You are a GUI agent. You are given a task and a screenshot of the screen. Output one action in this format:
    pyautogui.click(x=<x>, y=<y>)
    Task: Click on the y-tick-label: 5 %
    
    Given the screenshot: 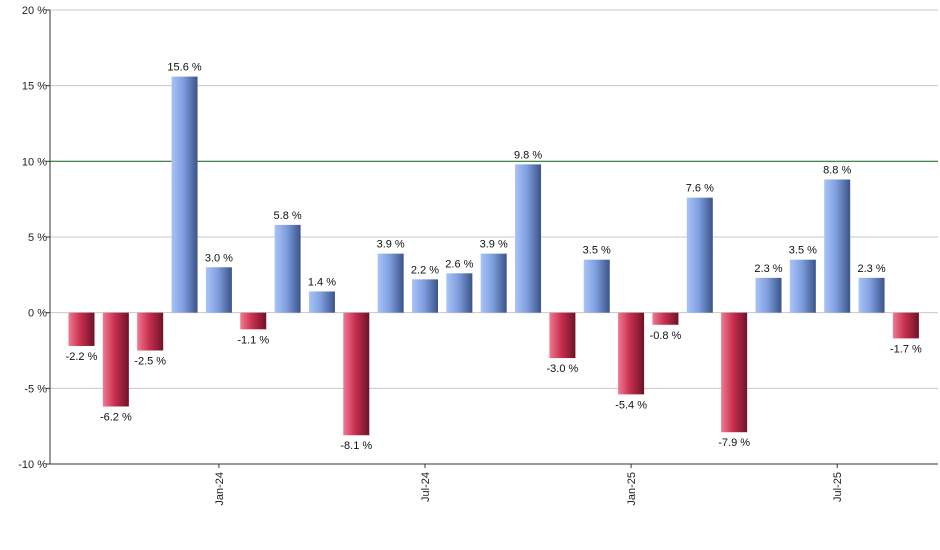 What is the action you would take?
    pyautogui.click(x=37, y=238)
    